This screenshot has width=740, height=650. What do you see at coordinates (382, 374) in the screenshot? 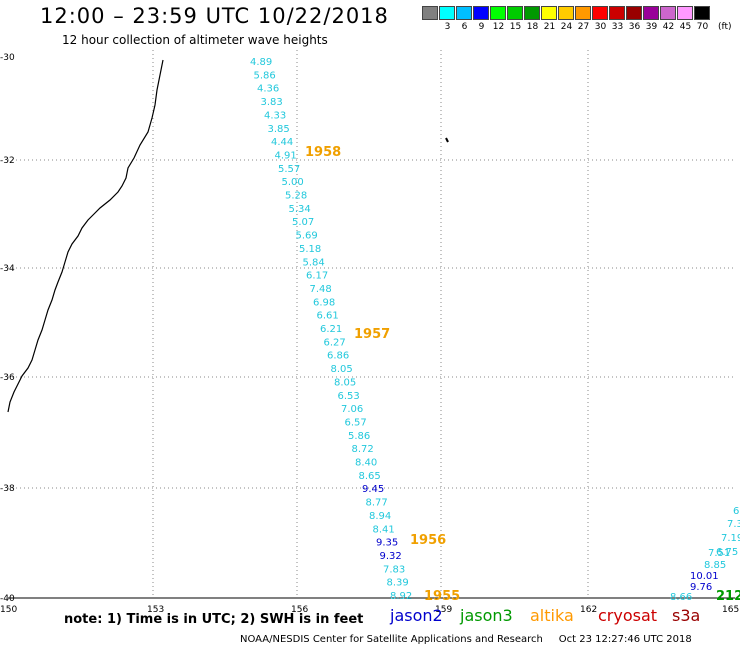
I see `track-labels: 1958 1957 1956 1955` at bounding box center [382, 374].